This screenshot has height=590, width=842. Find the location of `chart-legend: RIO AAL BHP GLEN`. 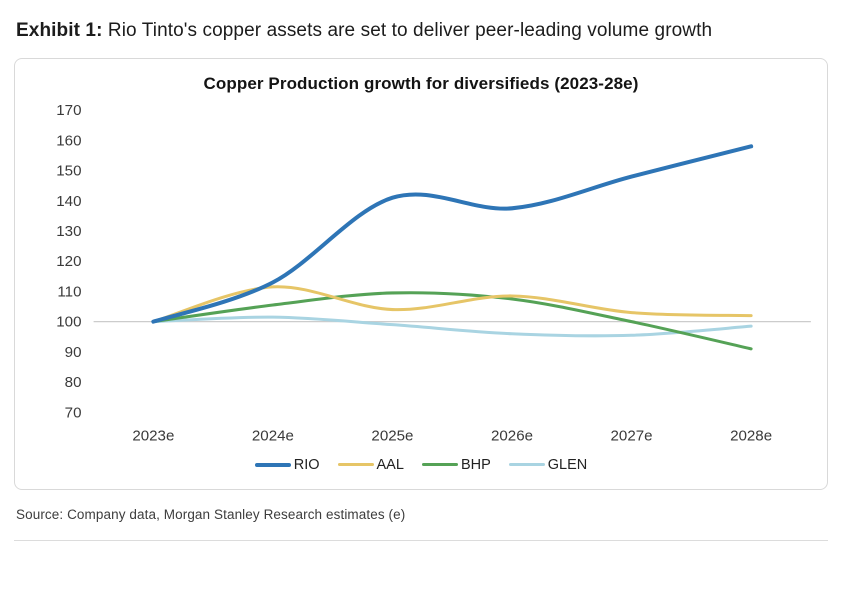

chart-legend: RIO AAL BHP GLEN is located at coordinates (421, 467).